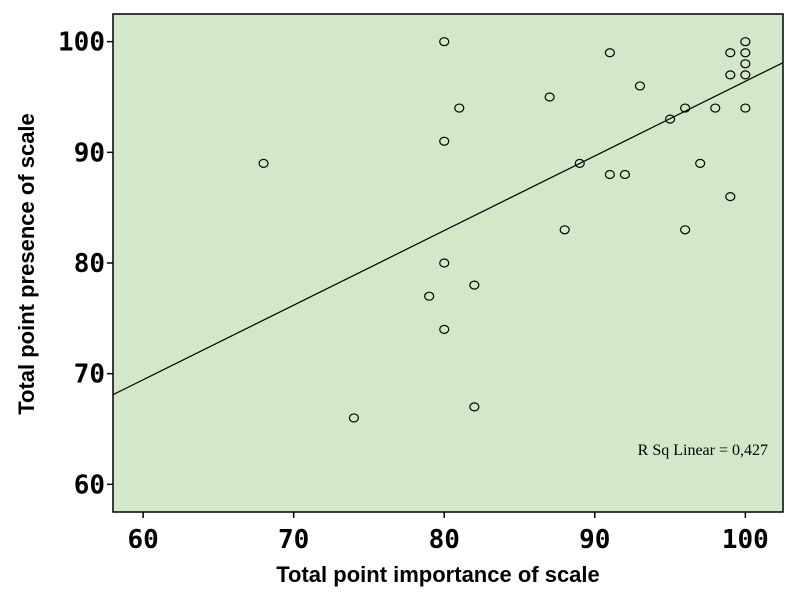  What do you see at coordinates (142, 540) in the screenshot?
I see `x-tick-label: 60` at bounding box center [142, 540].